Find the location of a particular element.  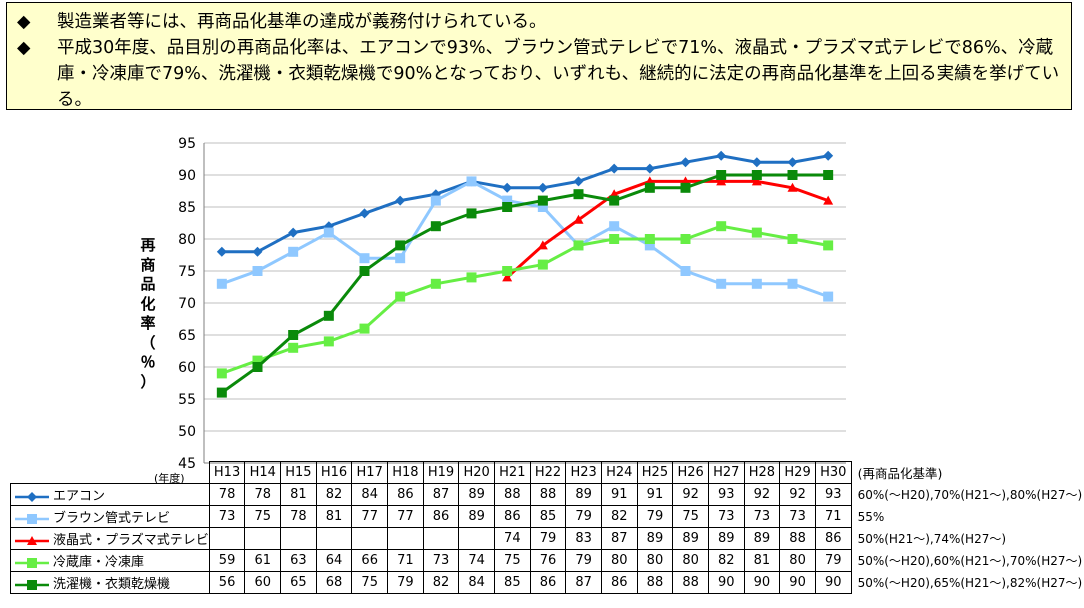

standard-value: 50%(H21～),74%(H27～) is located at coordinates (932, 539).